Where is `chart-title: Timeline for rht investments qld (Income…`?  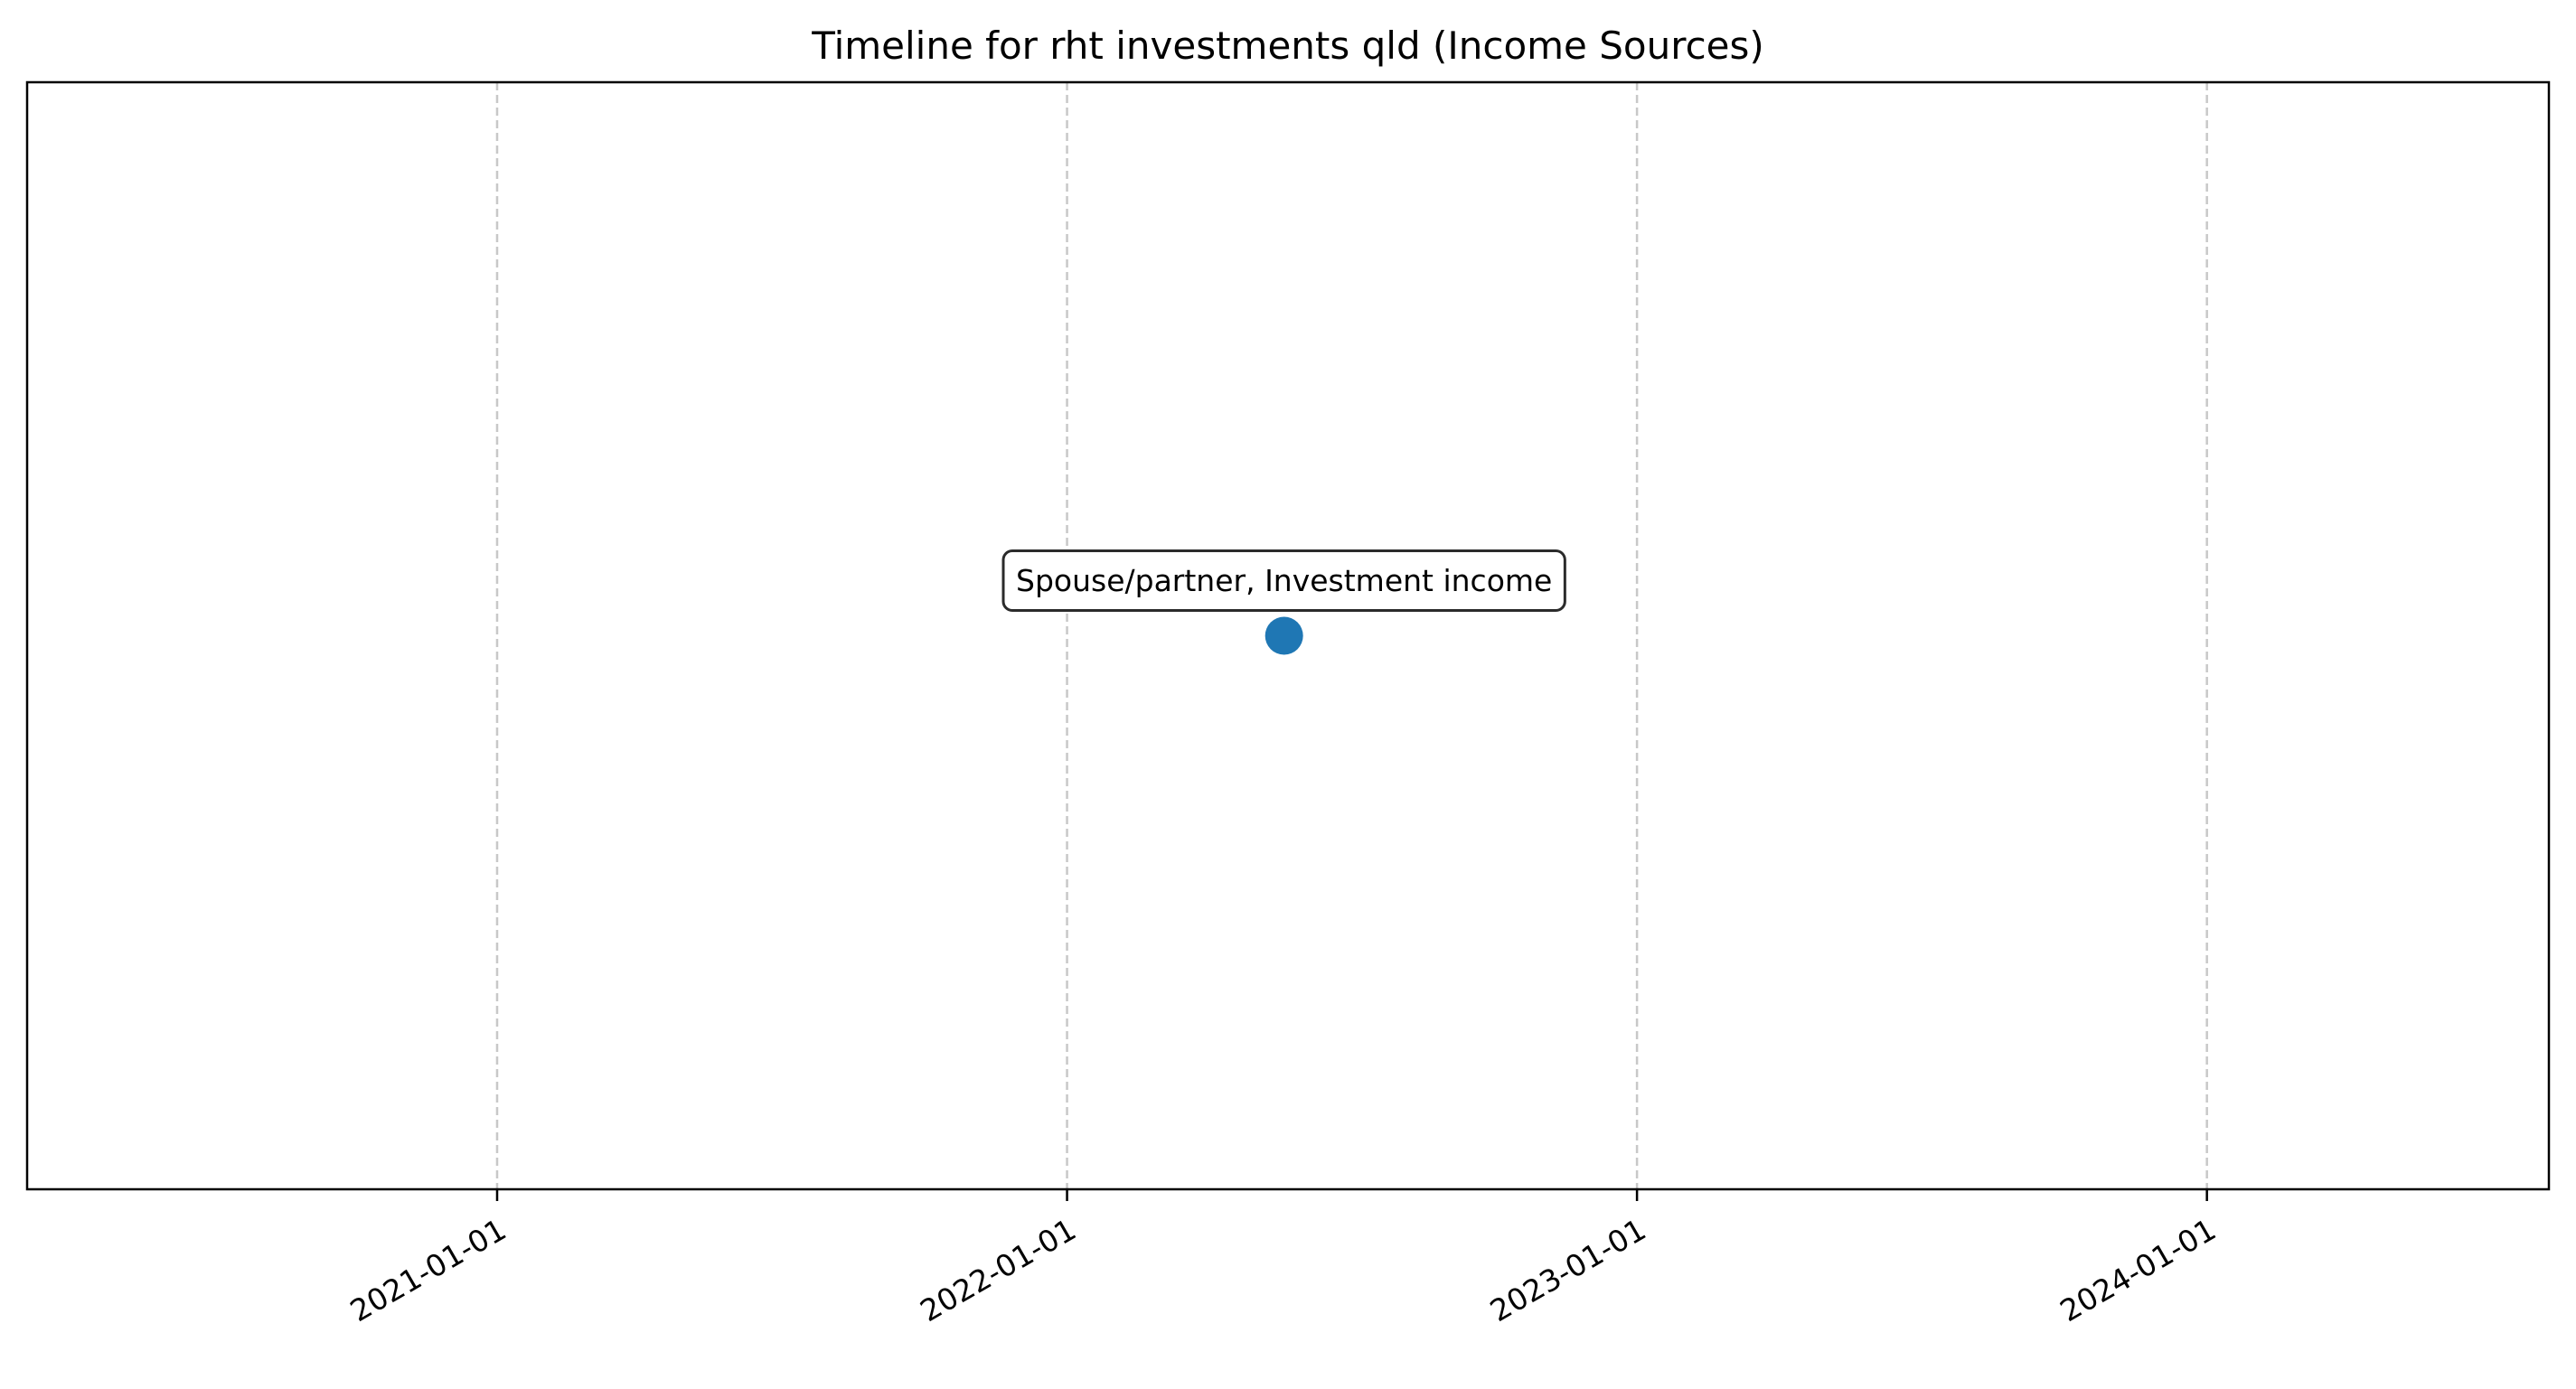 chart-title: Timeline for rht investments qld (Income… is located at coordinates (1287, 45).